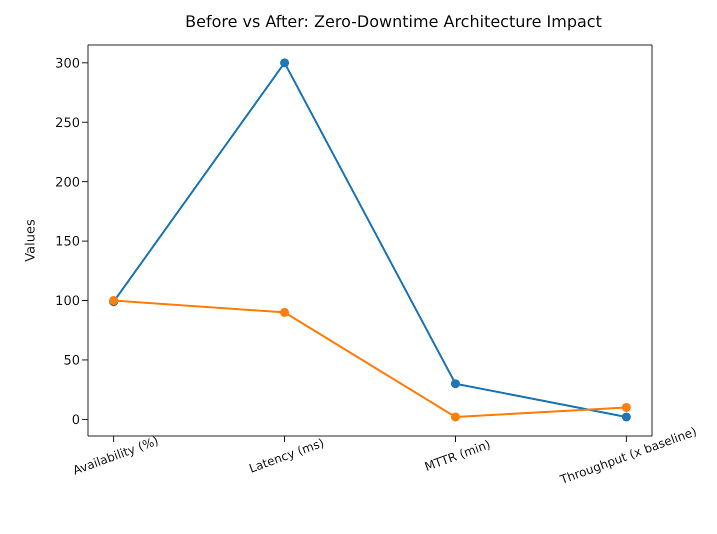  What do you see at coordinates (76, 420) in the screenshot?
I see `y-tick-label: 0` at bounding box center [76, 420].